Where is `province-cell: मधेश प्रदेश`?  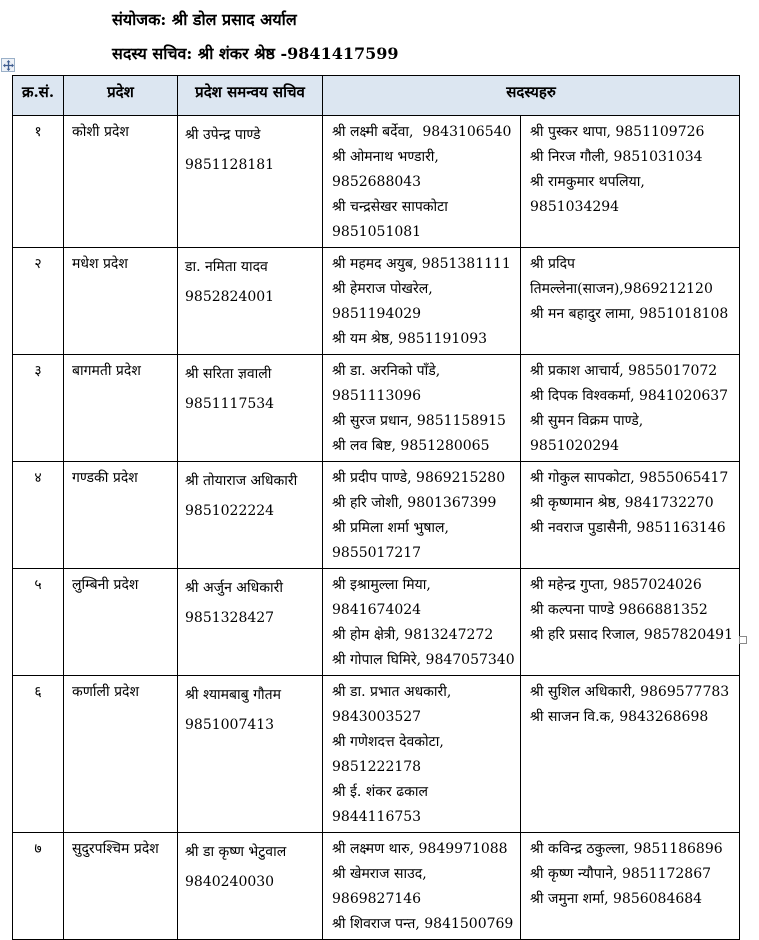 province-cell: मधेश प्रदेश is located at coordinates (120, 301).